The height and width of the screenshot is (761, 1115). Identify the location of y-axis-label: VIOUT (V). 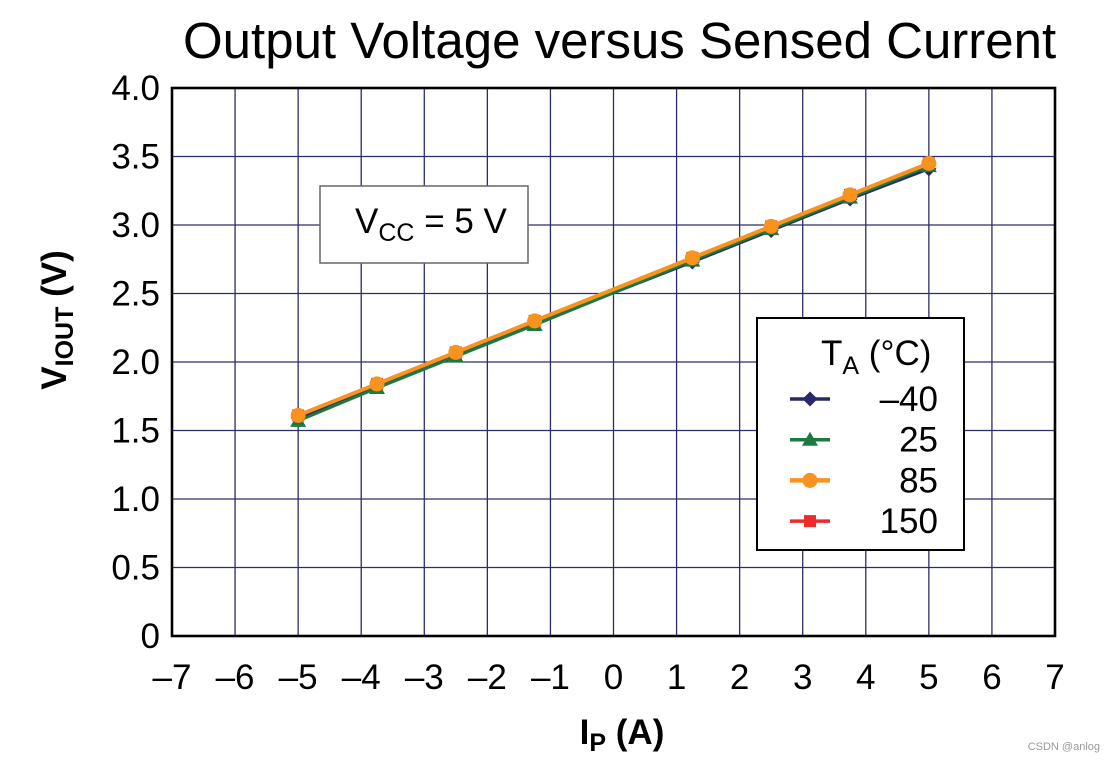
(57, 319).